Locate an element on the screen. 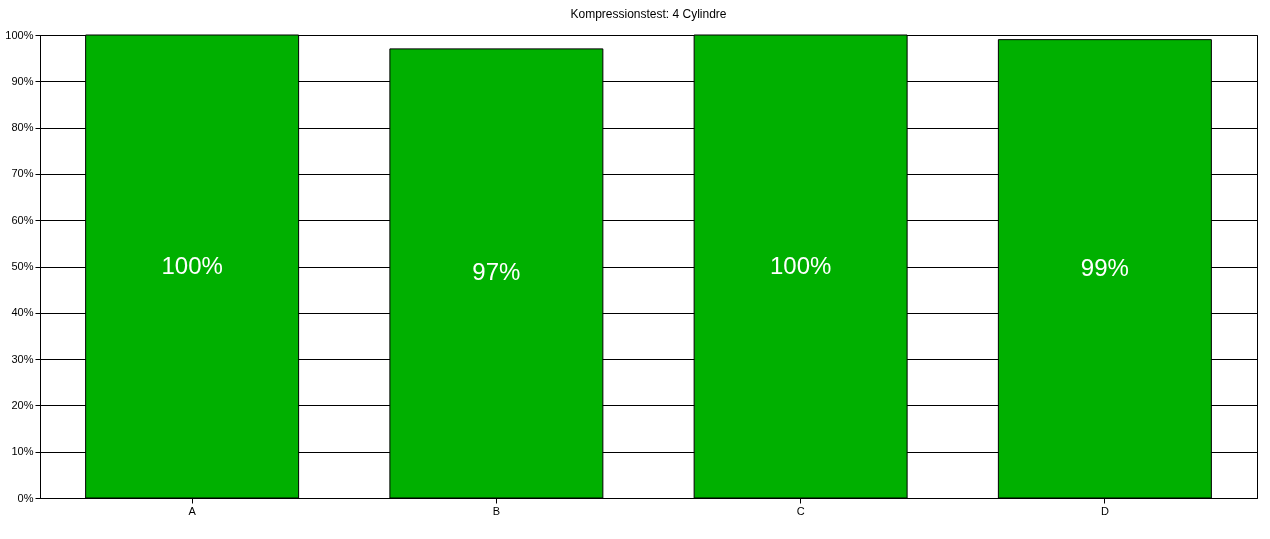 The width and height of the screenshot is (1270, 539). x-tick-label: C is located at coordinates (800, 510).